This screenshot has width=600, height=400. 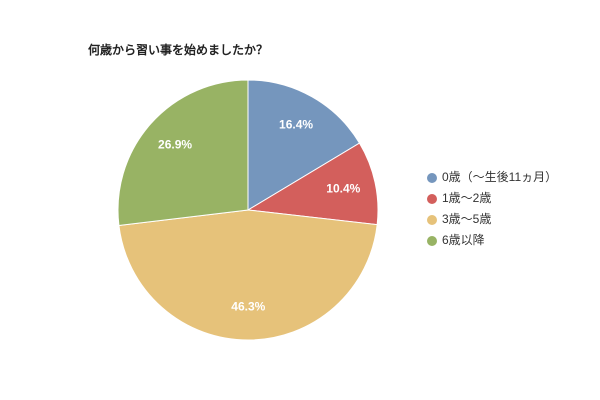 I want to click on chart-title: 何歳から習い事を始めましたか？, so click(x=178, y=49).